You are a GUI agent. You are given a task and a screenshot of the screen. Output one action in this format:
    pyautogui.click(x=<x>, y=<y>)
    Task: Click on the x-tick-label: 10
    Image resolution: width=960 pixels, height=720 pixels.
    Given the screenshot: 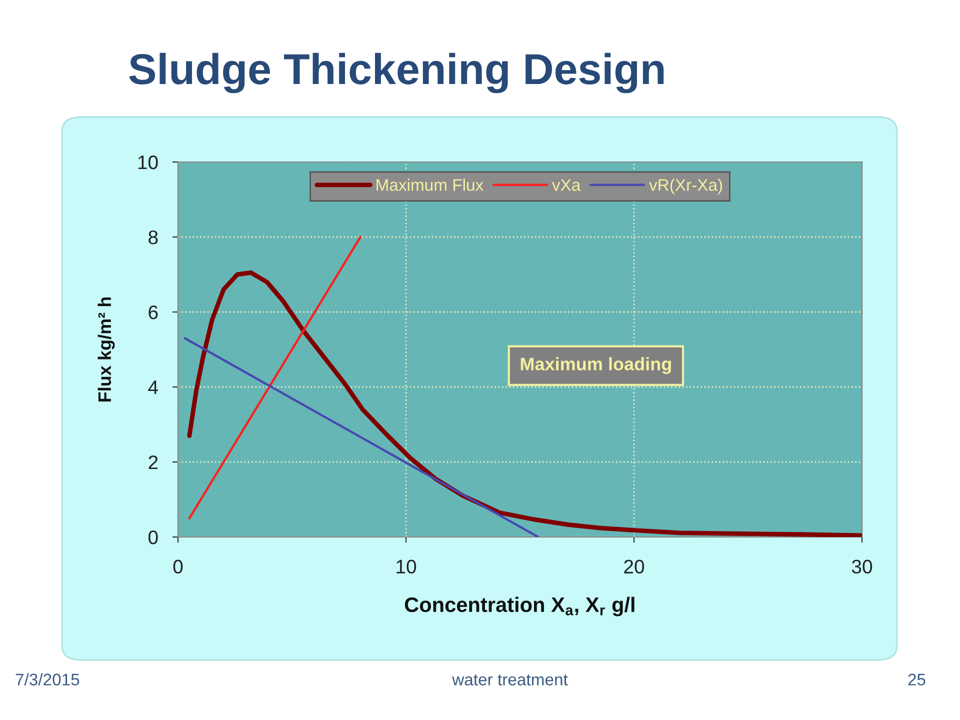 What is the action you would take?
    pyautogui.click(x=406, y=567)
    